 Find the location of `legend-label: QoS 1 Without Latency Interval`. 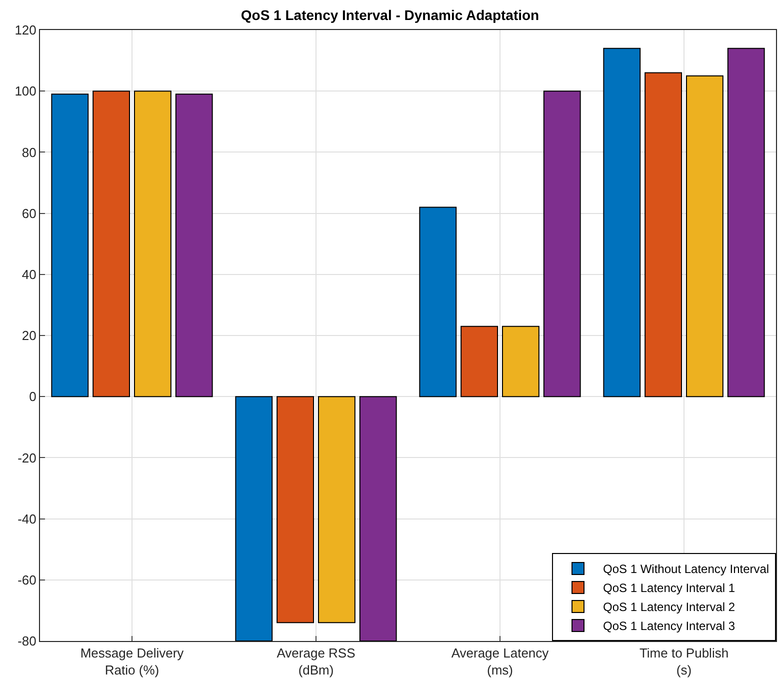

legend-label: QoS 1 Without Latency Interval is located at coordinates (686, 569).